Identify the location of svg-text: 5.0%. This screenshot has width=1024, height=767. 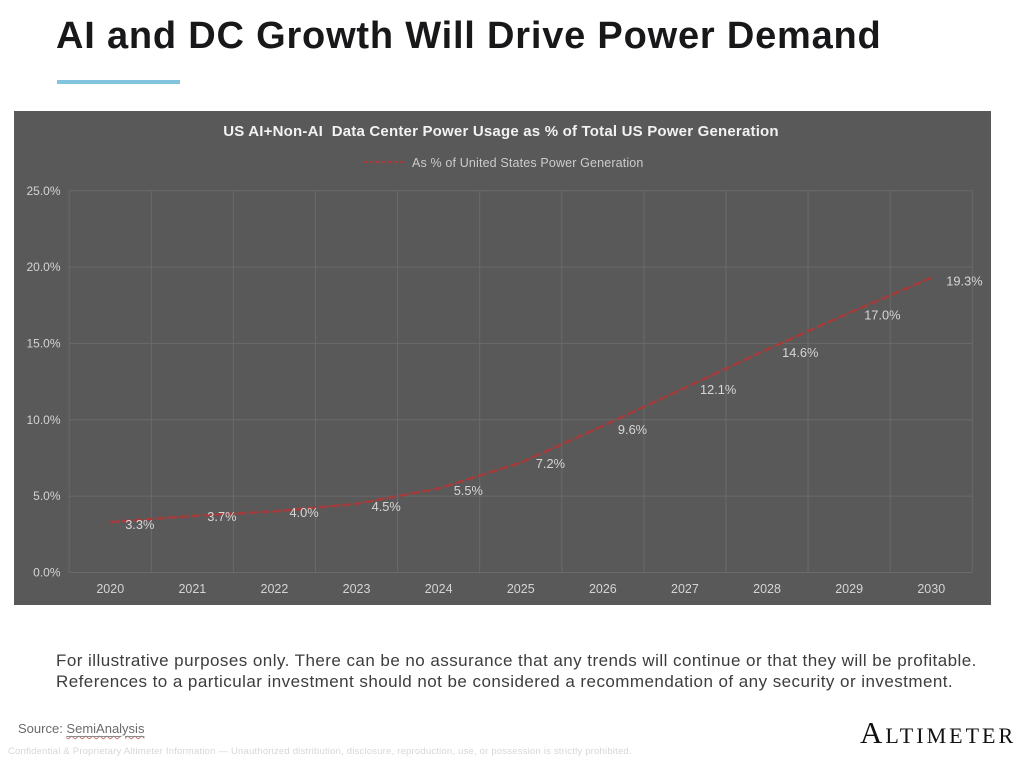
(47, 496).